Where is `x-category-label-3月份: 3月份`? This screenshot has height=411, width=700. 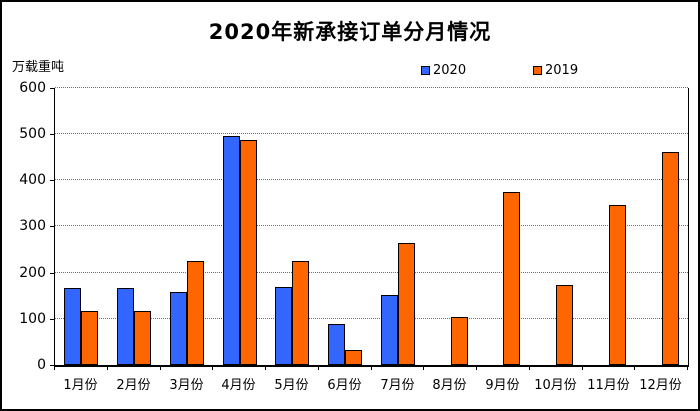
x-category-label-3月份: 3月份 is located at coordinates (186, 385).